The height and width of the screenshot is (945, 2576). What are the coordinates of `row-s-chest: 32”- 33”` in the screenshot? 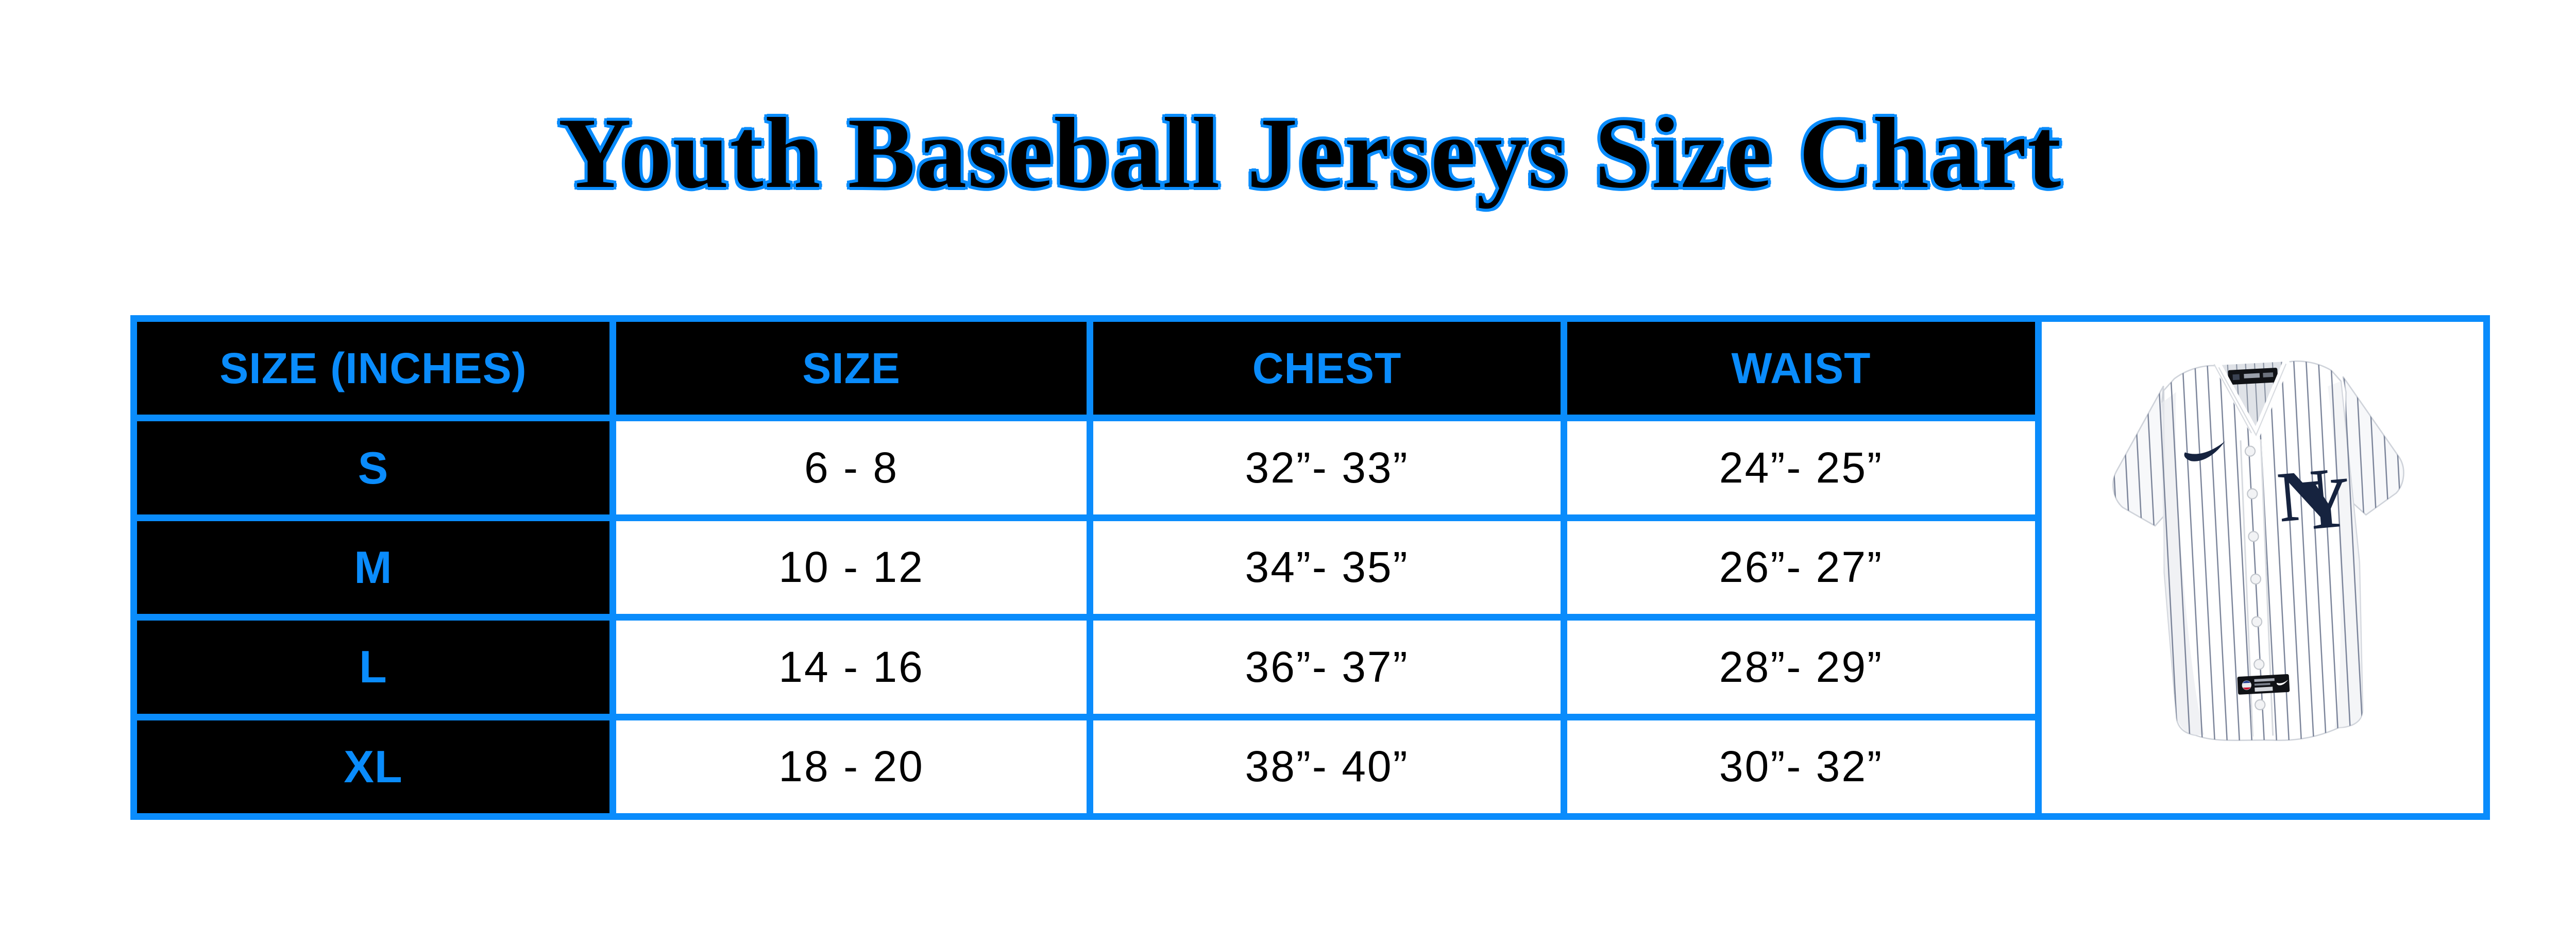 It's located at (1327, 468).